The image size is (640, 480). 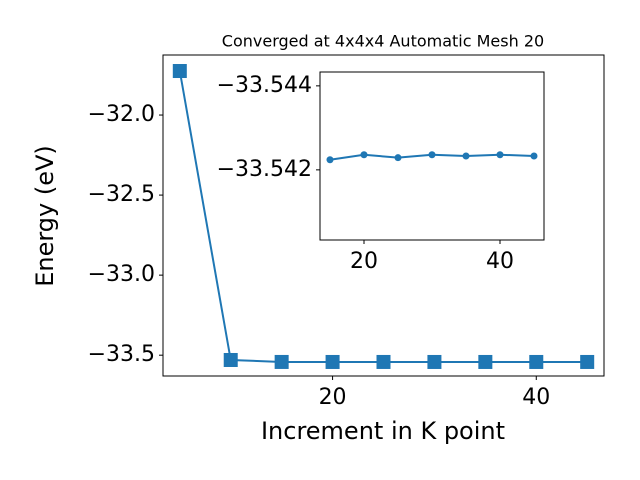 I want to click on y-tick-label: −32.0, so click(x=121, y=114).